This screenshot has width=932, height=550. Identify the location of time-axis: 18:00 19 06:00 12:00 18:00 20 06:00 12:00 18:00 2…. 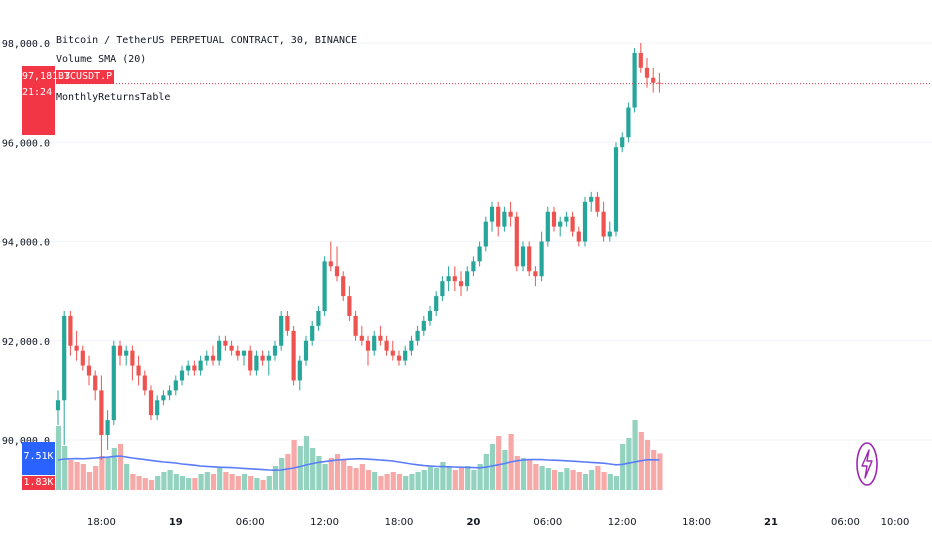
(498, 522).